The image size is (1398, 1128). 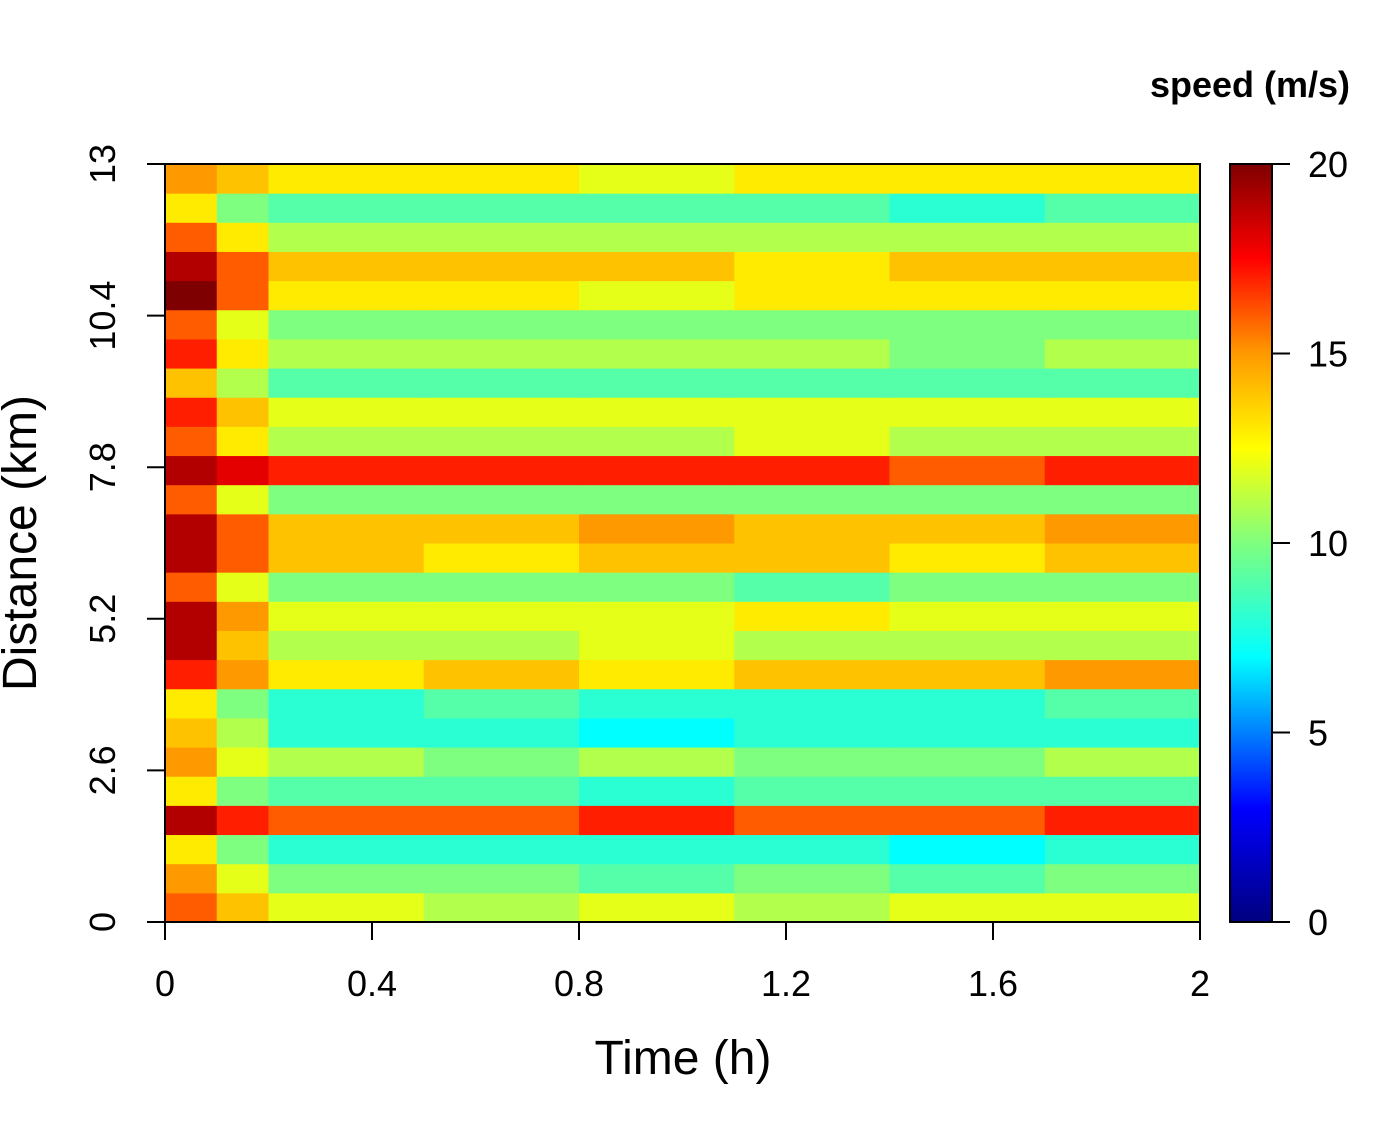 What do you see at coordinates (993, 983) in the screenshot?
I see `x-tick-label: 1.6` at bounding box center [993, 983].